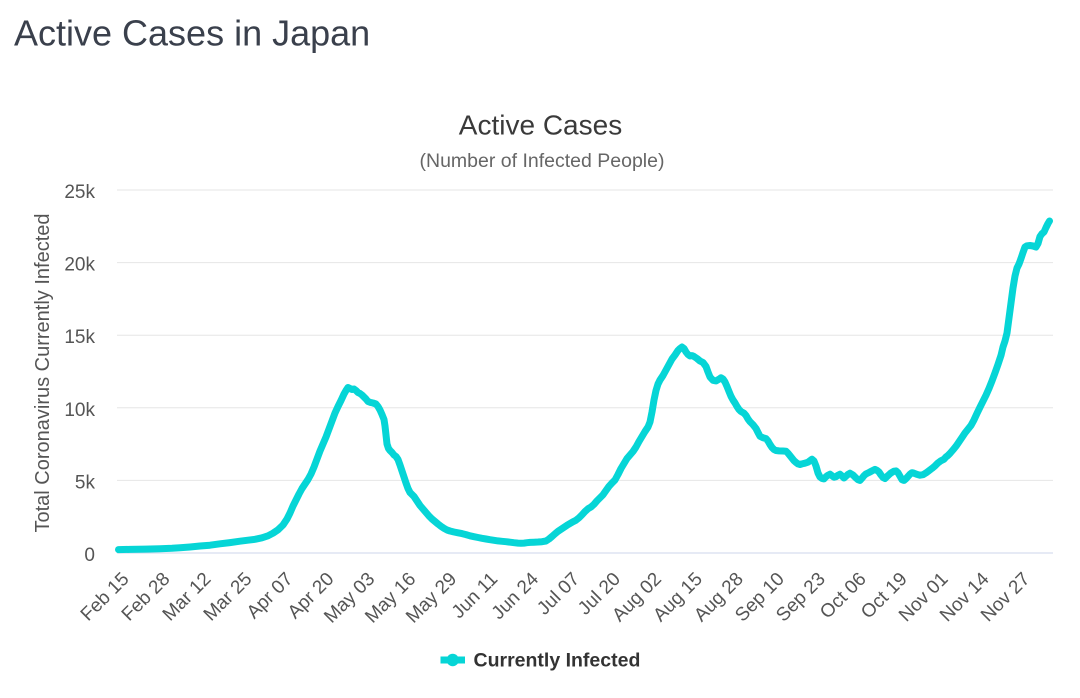  I want to click on svg-text: 15k, so click(79, 337).